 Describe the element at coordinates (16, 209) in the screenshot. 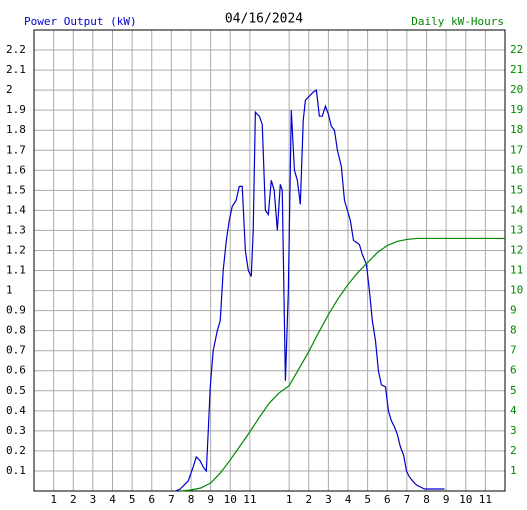

I see `y-tick-label: 1.4` at that location.